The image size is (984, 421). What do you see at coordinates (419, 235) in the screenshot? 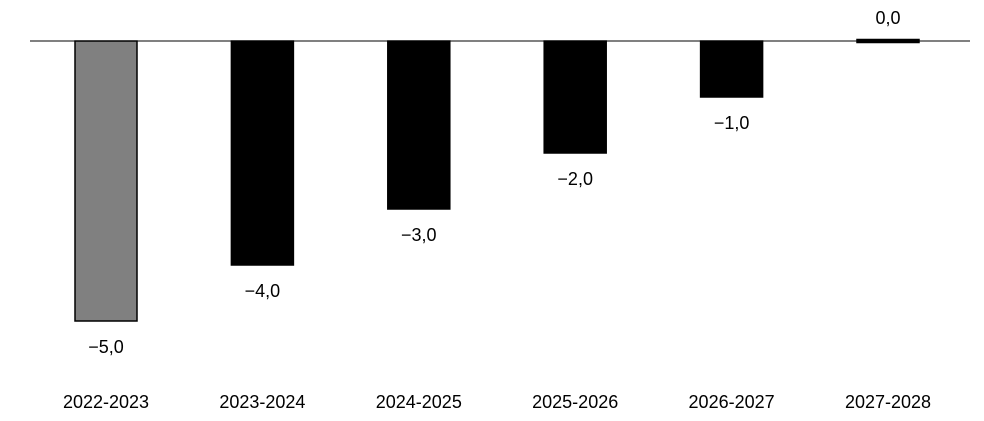
I see `data-label-2024-2025: −3,0` at bounding box center [419, 235].